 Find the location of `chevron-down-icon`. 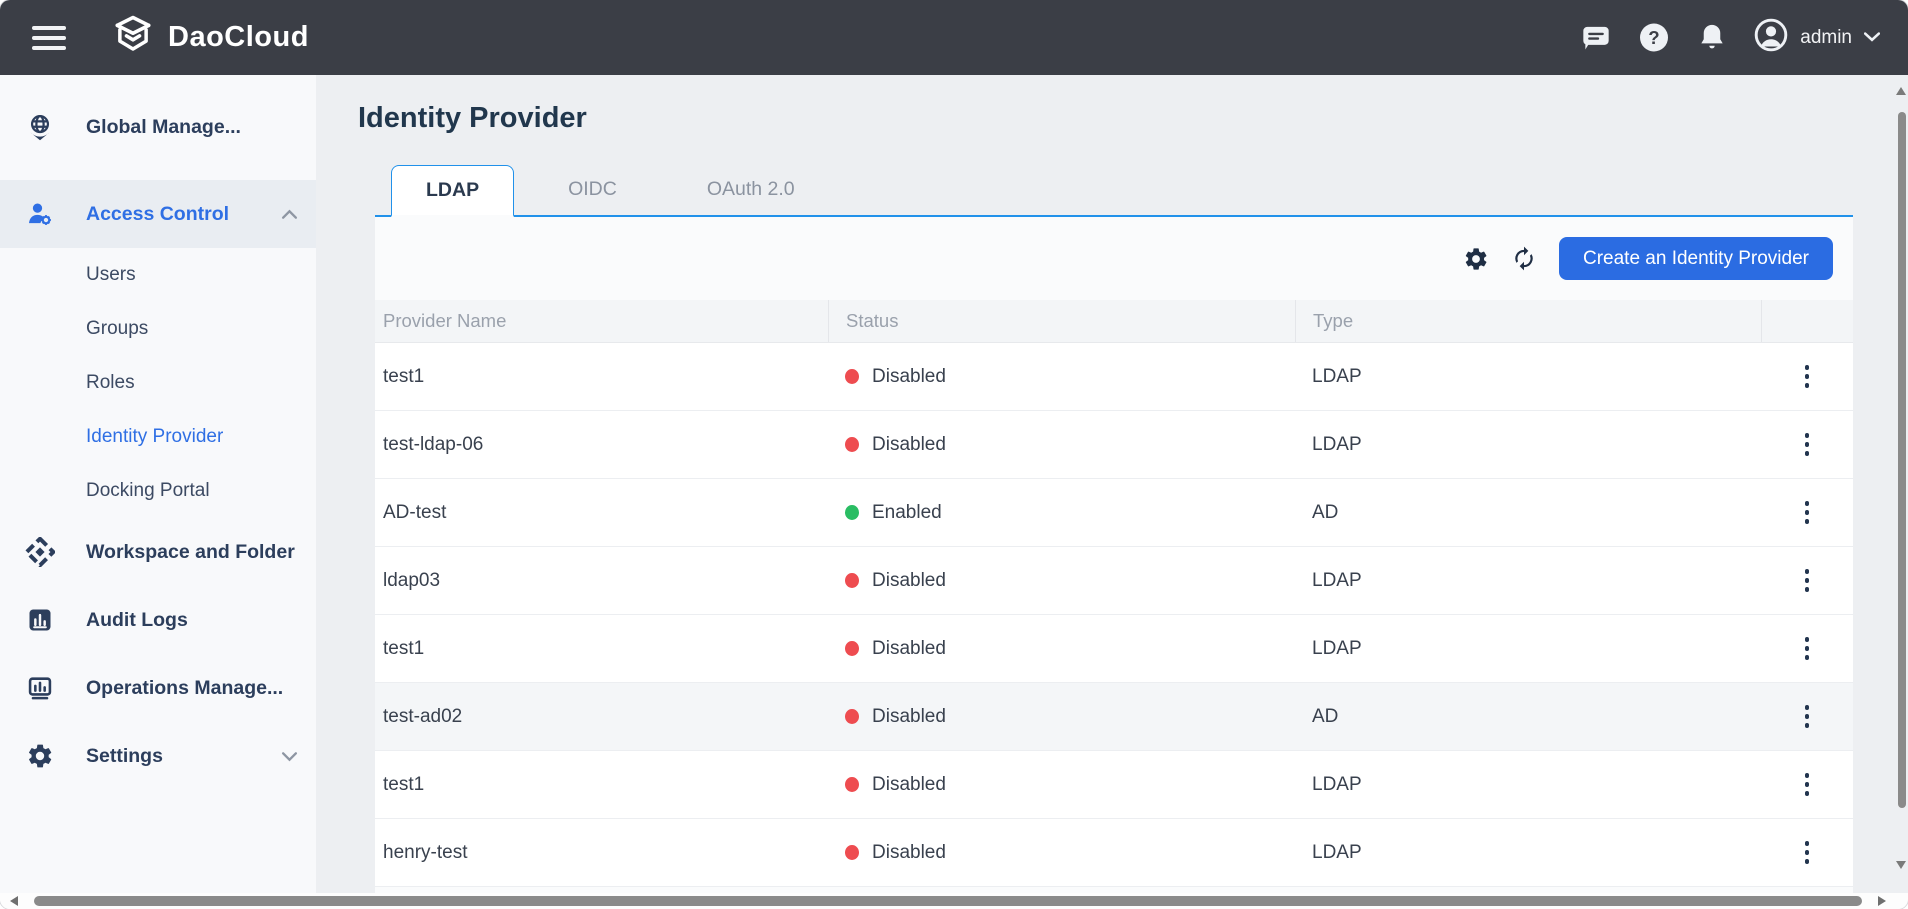

chevron-down-icon is located at coordinates (289, 756).